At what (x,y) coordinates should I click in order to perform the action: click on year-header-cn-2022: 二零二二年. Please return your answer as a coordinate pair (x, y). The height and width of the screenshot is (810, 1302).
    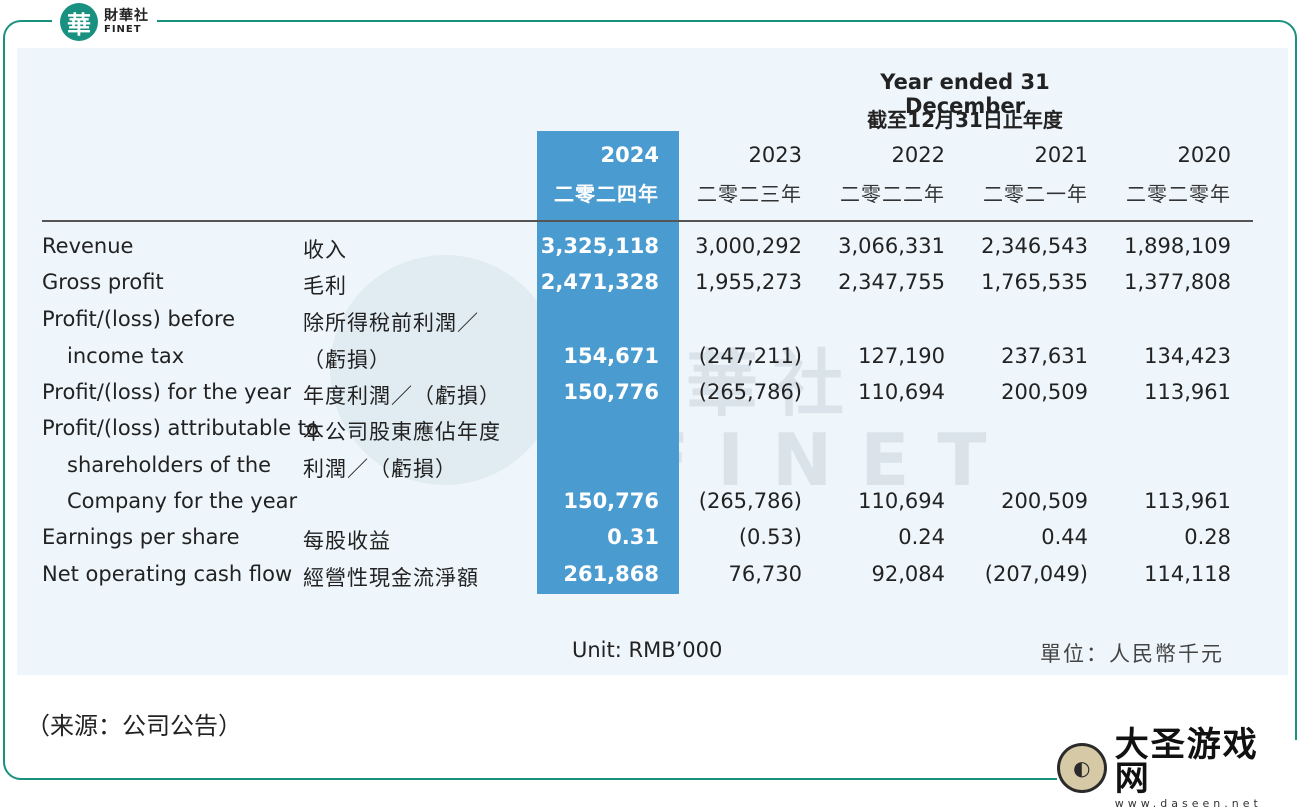
    Looking at the image, I should click on (892, 194).